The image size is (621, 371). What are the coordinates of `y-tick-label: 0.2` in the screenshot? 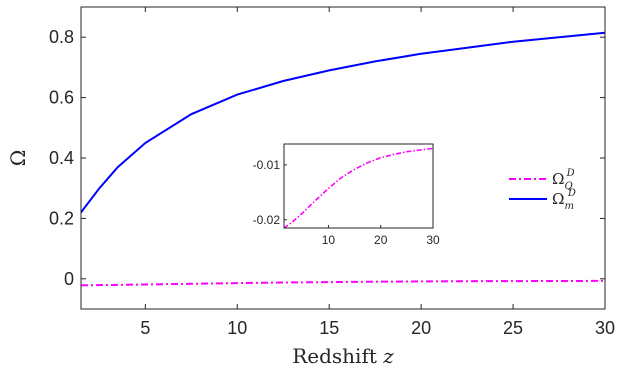 It's located at (61, 218).